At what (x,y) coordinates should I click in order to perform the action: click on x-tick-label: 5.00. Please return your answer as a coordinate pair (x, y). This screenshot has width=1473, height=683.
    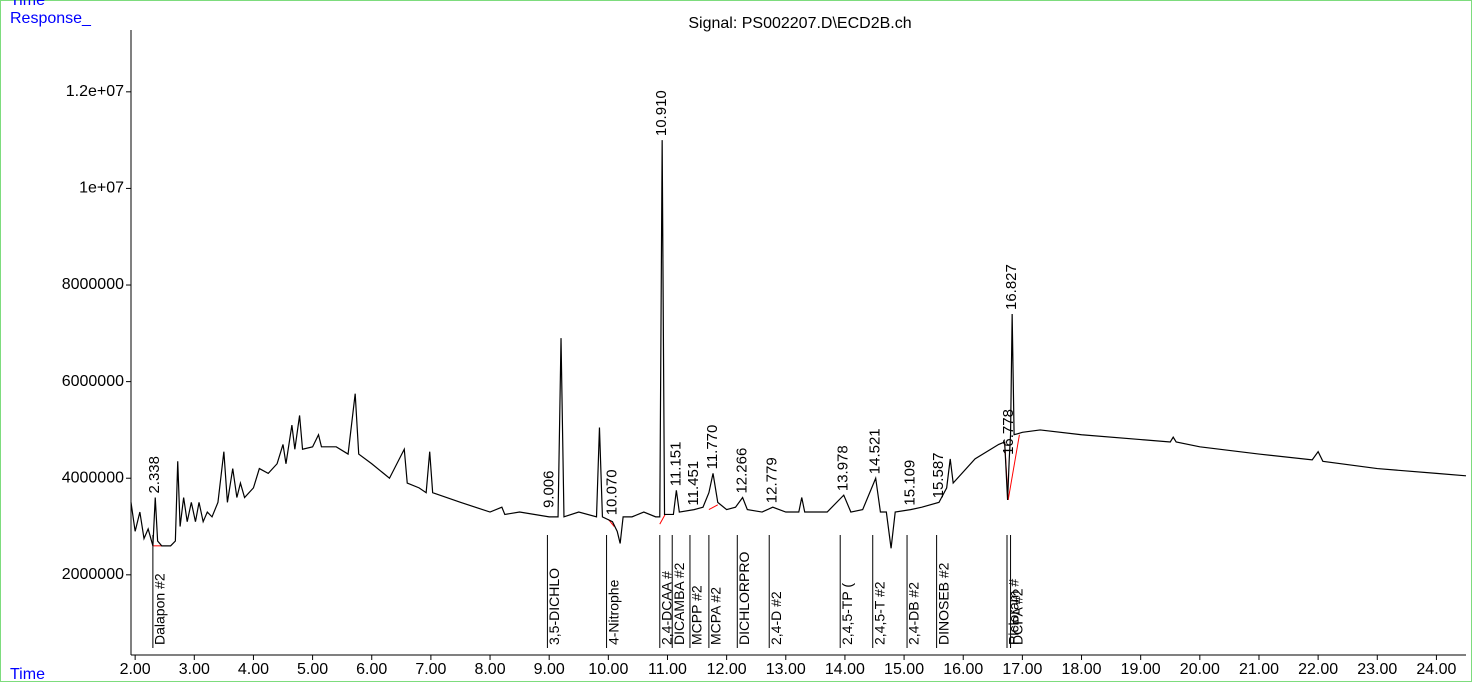
    Looking at the image, I should click on (312, 669).